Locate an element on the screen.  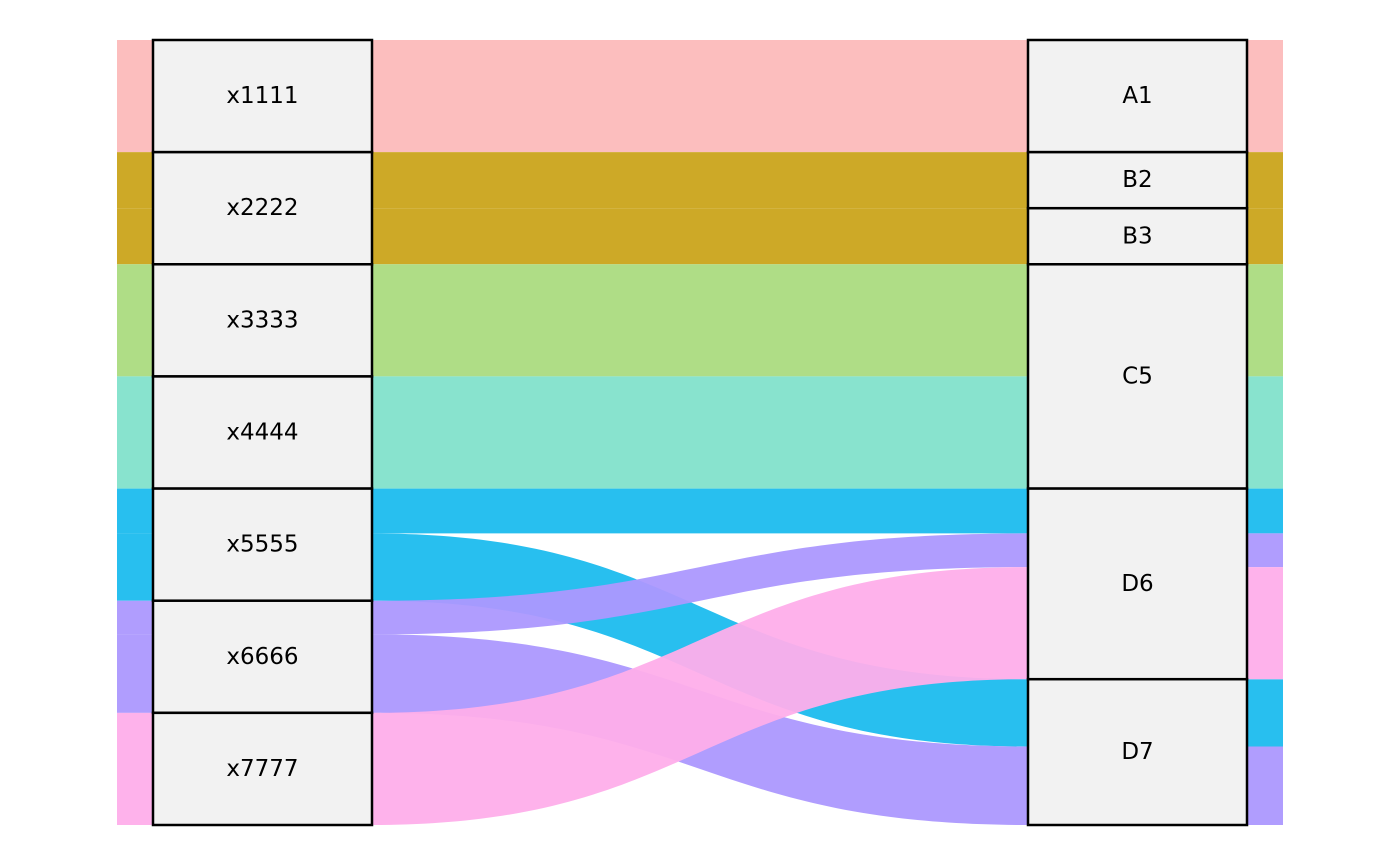
stratum-label-C5: C5 is located at coordinates (1137, 376).